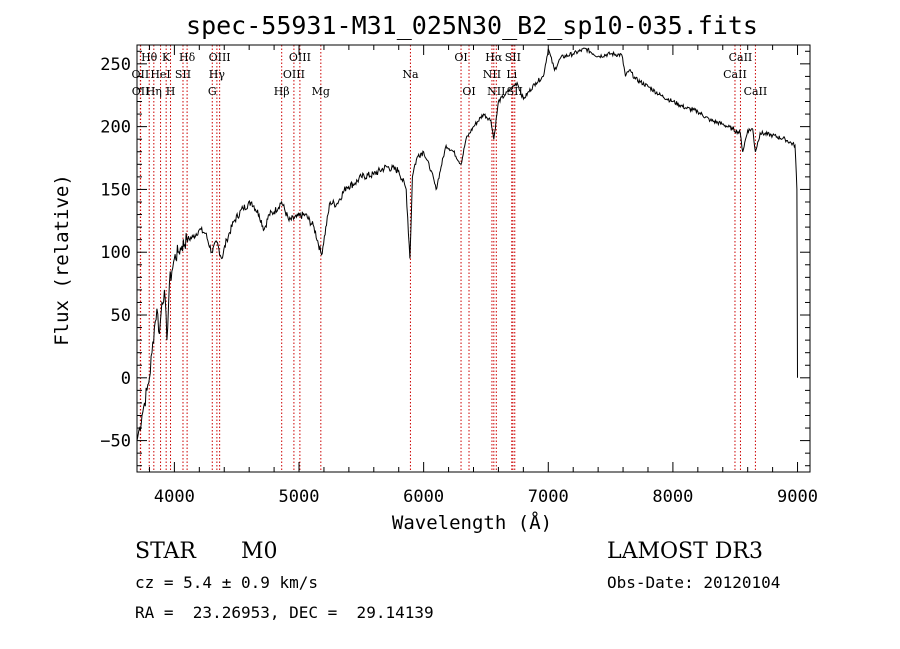 The height and width of the screenshot is (649, 900). What do you see at coordinates (511, 74) in the screenshot?
I see `spectral-line-label: Li` at bounding box center [511, 74].